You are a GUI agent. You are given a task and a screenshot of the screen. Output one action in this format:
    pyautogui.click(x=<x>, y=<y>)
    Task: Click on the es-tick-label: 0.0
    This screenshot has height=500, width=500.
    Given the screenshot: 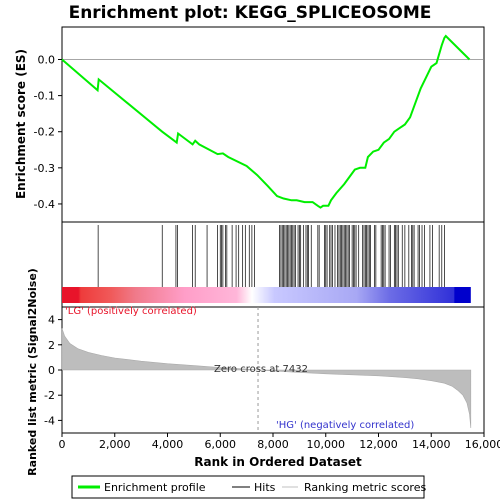 What is the action you would take?
    pyautogui.click(x=47, y=60)
    